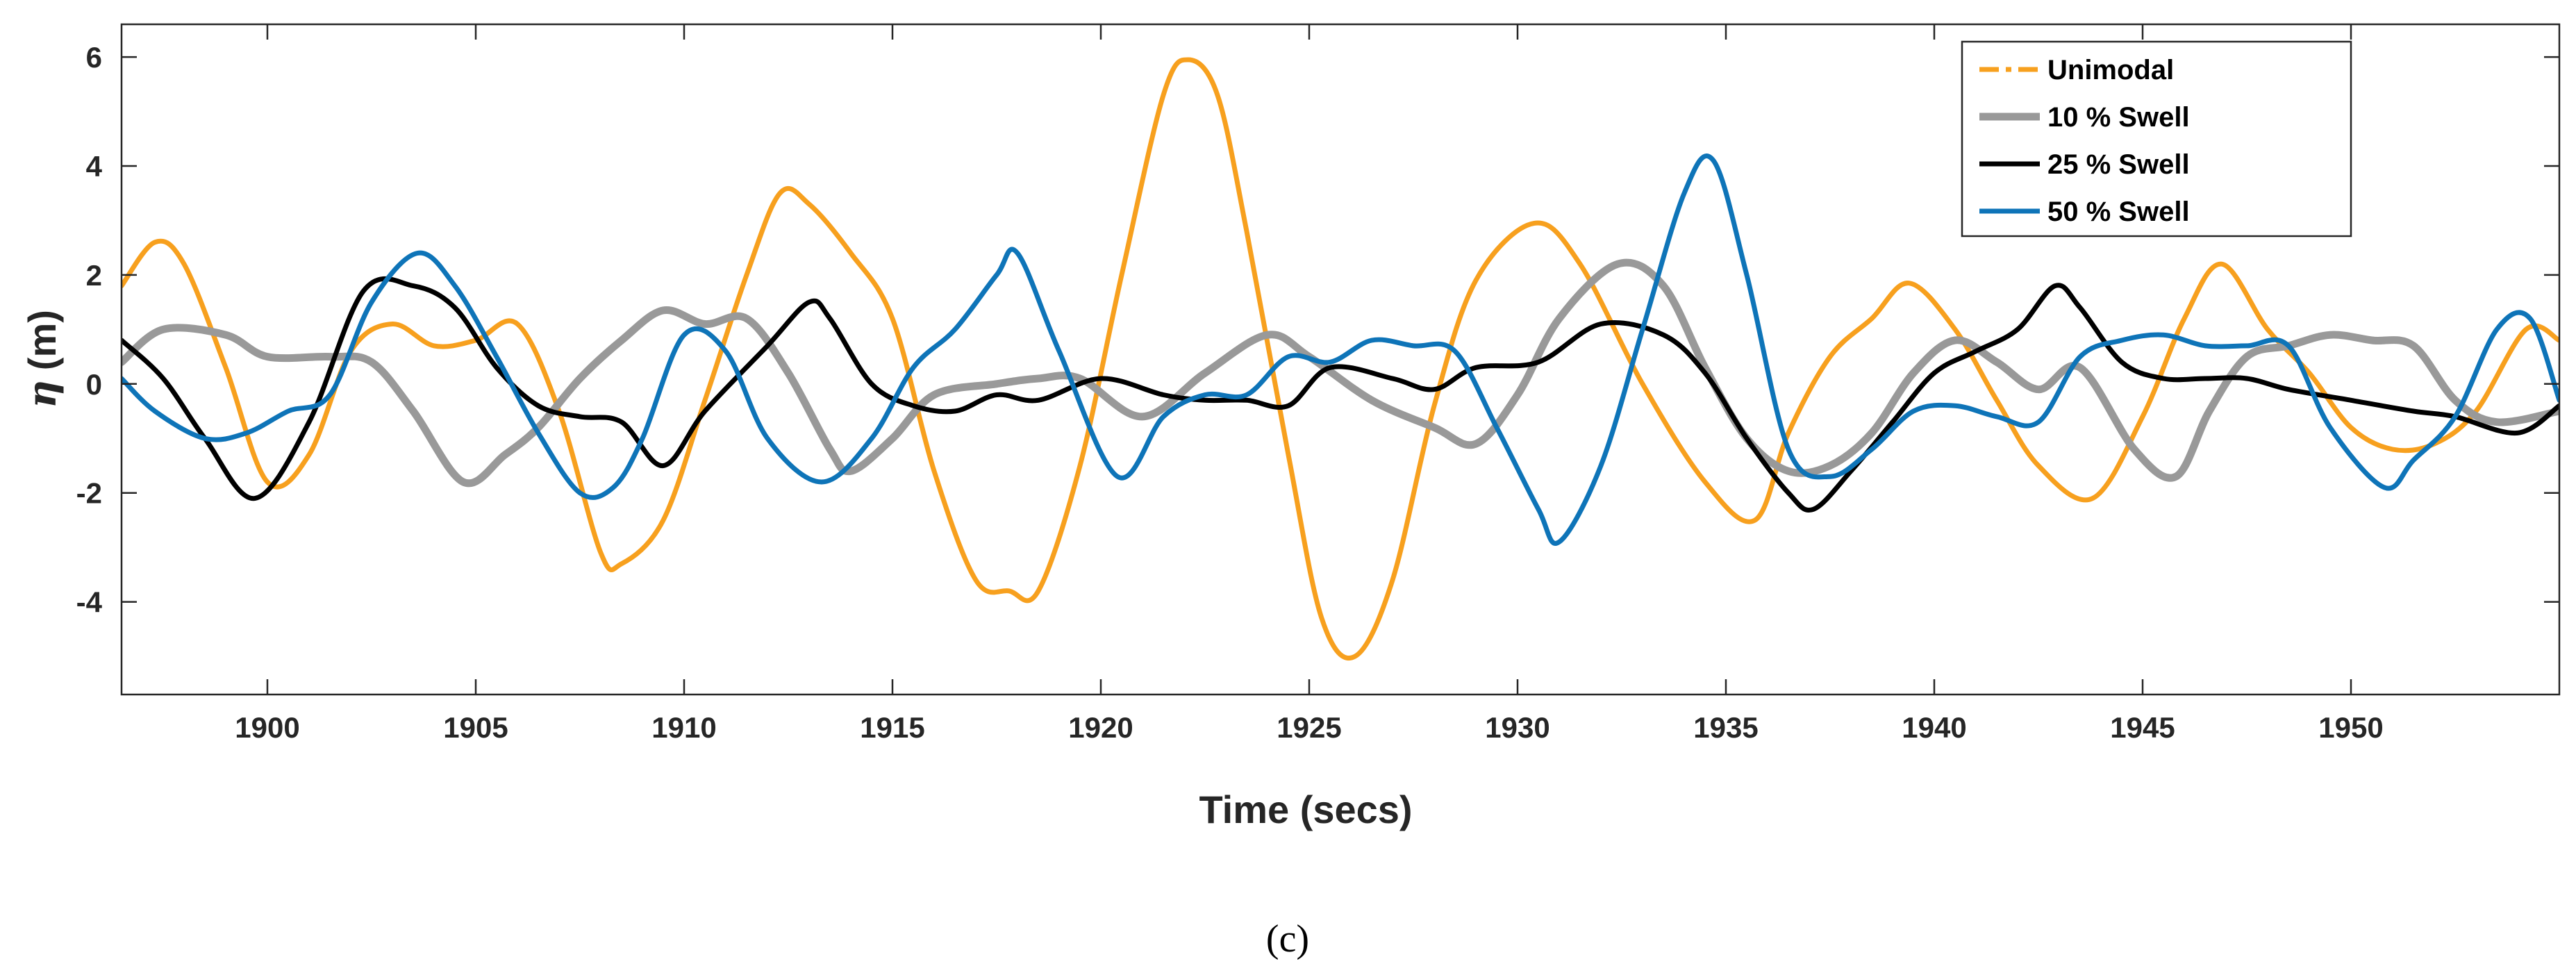 This screenshot has width=2576, height=973. I want to click on legend: Unimodal 10 % Swell 25 % Swell 50 % Swell, so click(2156, 139).